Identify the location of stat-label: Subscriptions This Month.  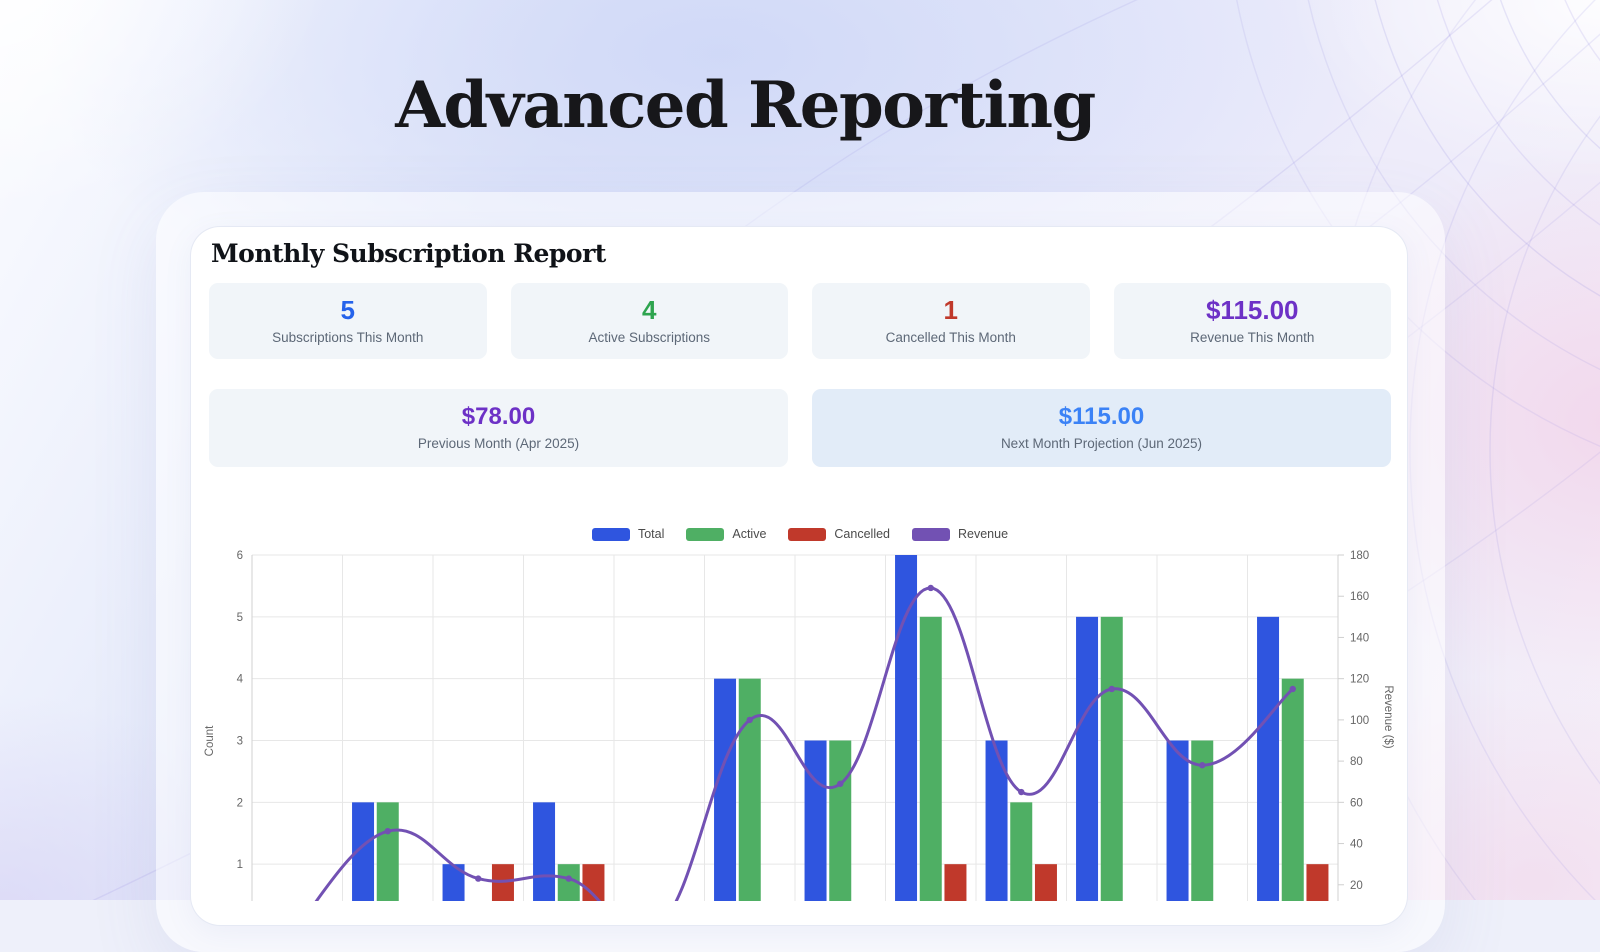
(348, 337).